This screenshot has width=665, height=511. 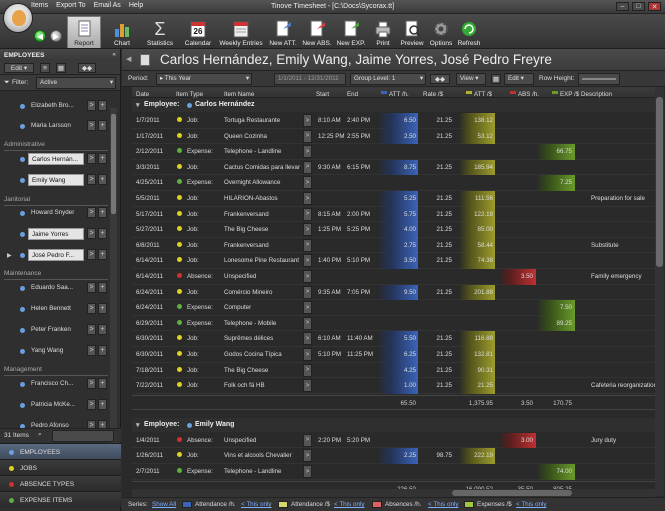 I want to click on table-row: 6/24/2011 Expense: Computer >7.50, so click(x=393, y=308).